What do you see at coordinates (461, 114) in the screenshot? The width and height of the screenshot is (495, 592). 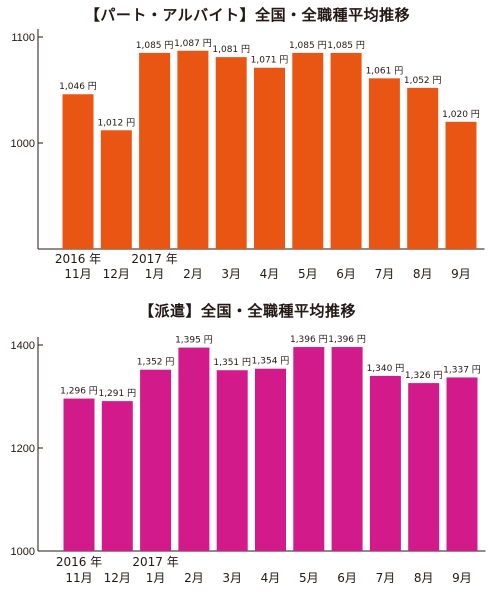 I see `data-label: 1,020 円` at bounding box center [461, 114].